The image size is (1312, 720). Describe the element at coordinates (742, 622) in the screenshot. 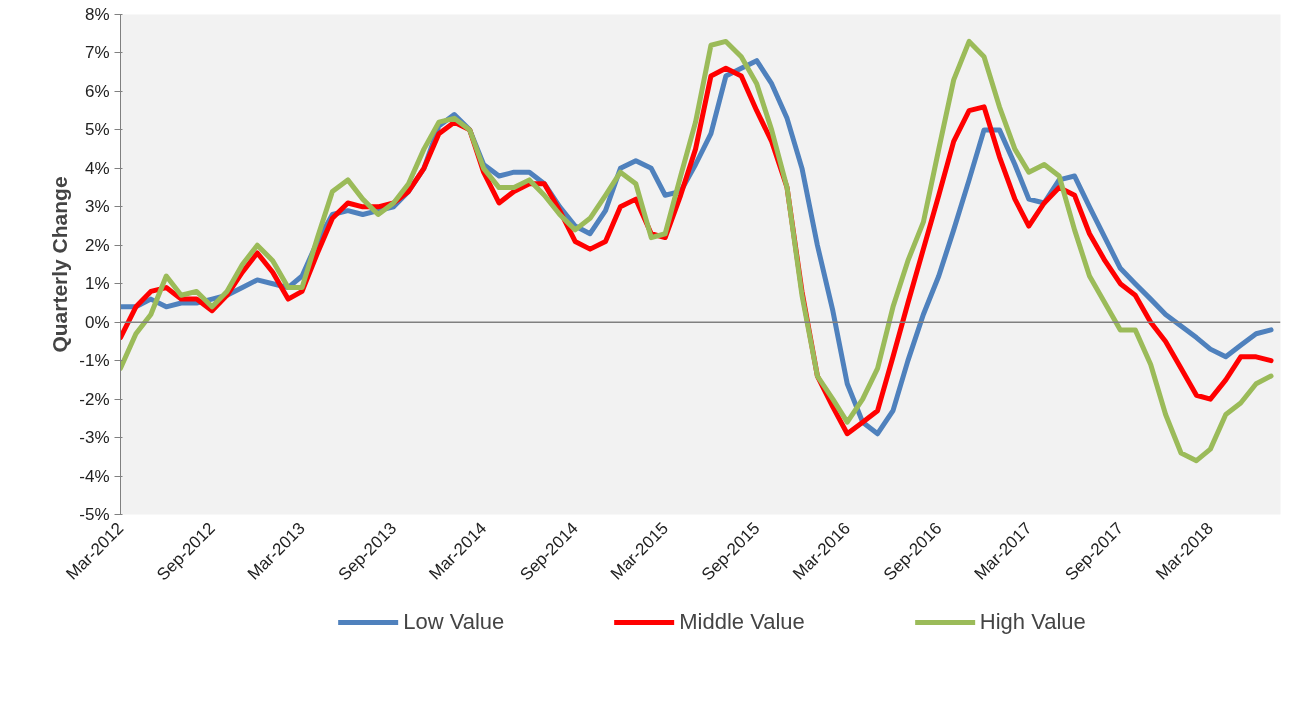

I see `legend-label: Middle Value` at that location.